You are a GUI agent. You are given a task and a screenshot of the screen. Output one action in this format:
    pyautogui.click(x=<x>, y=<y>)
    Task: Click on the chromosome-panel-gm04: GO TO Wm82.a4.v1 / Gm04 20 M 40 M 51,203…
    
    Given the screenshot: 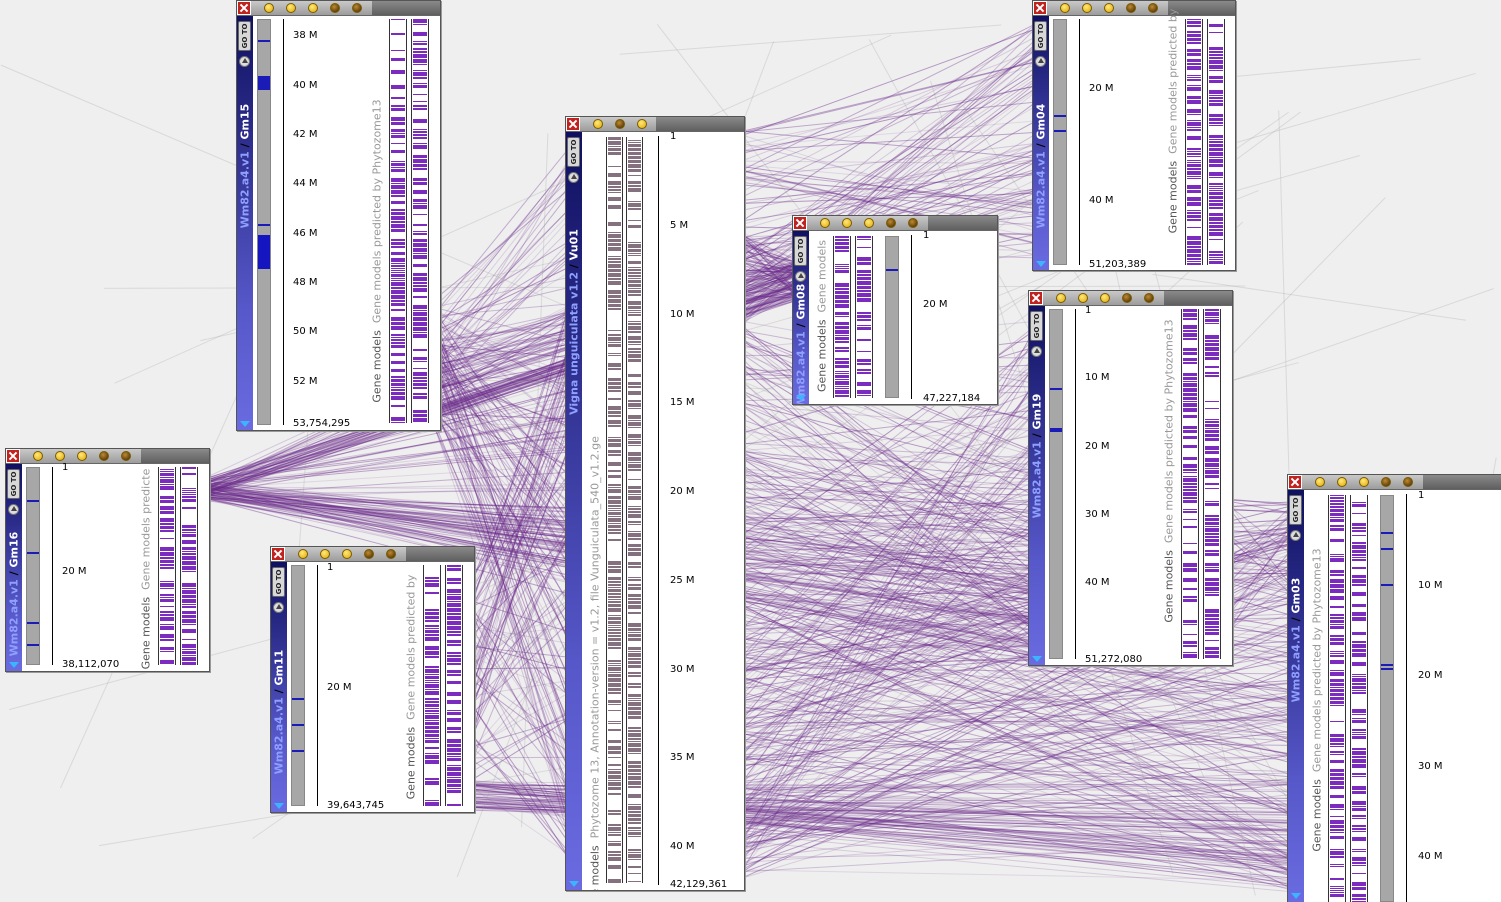 What is the action you would take?
    pyautogui.click(x=1134, y=135)
    